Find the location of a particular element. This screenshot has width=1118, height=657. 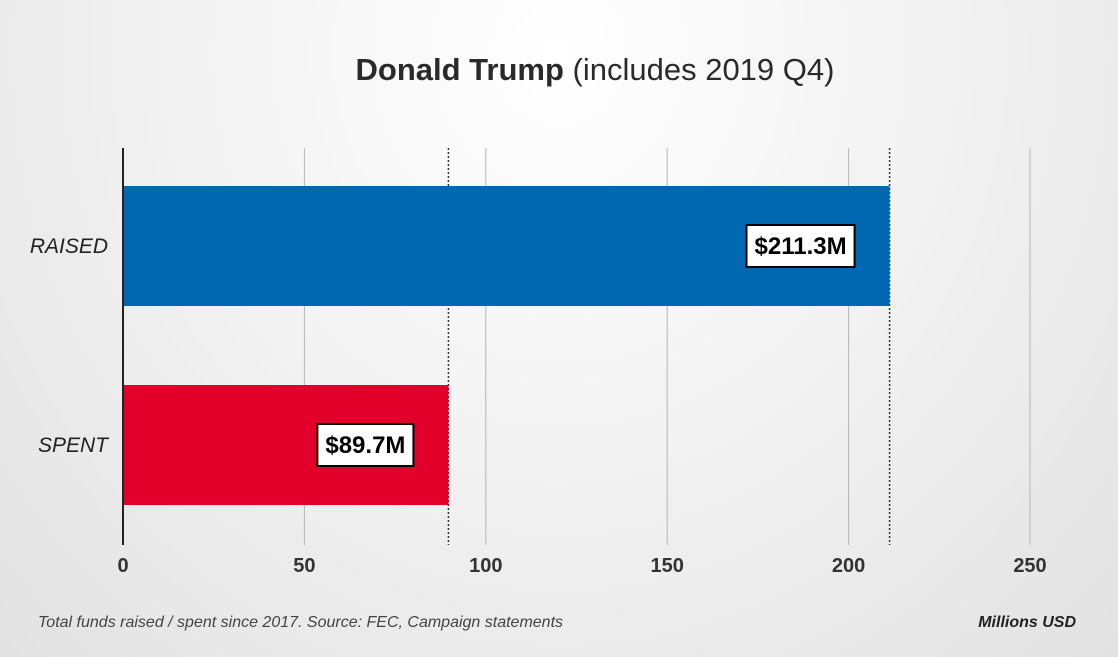

category-label-spent: SPENT is located at coordinates (74, 445).